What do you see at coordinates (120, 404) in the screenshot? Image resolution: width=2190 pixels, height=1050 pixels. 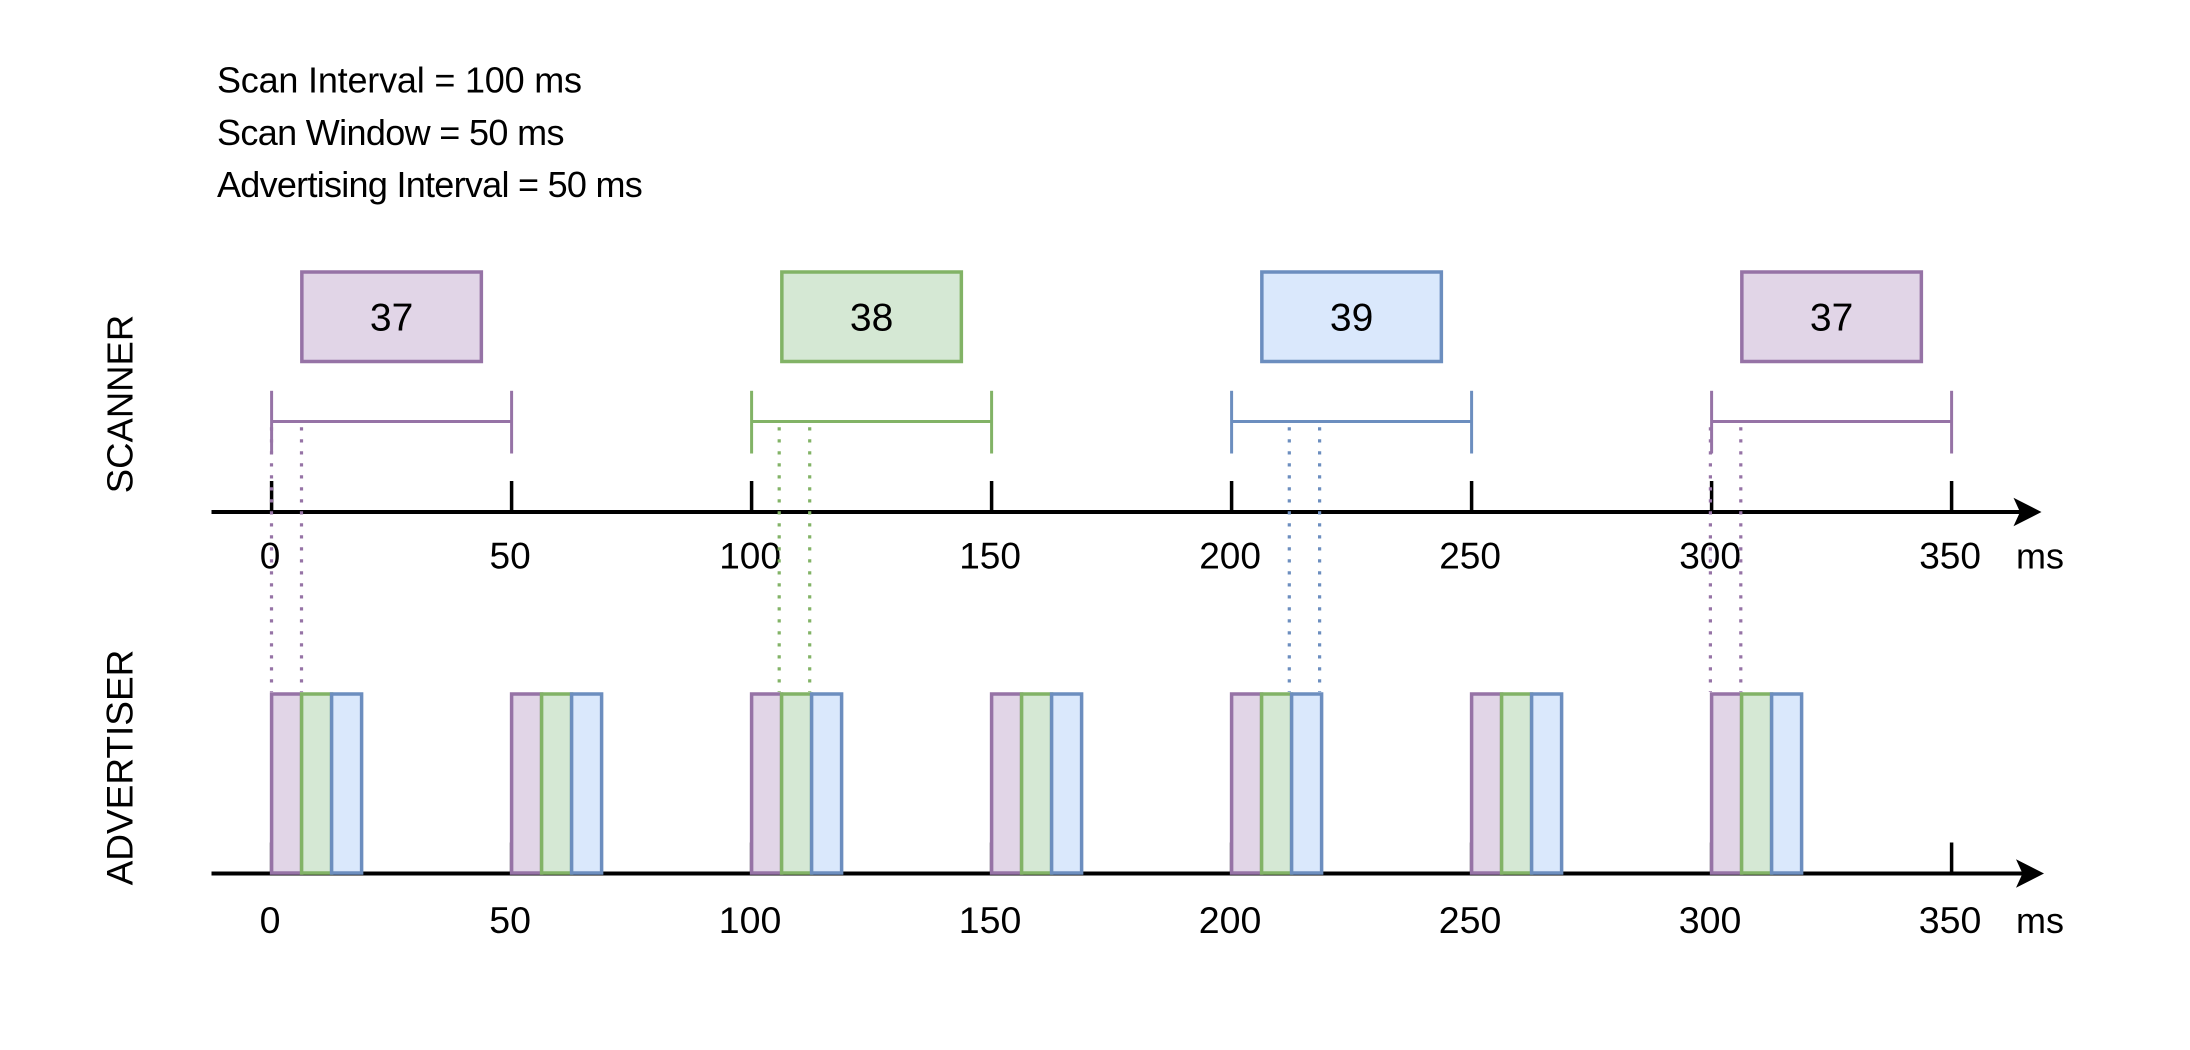 I see `svg-text: SCANNER` at bounding box center [120, 404].